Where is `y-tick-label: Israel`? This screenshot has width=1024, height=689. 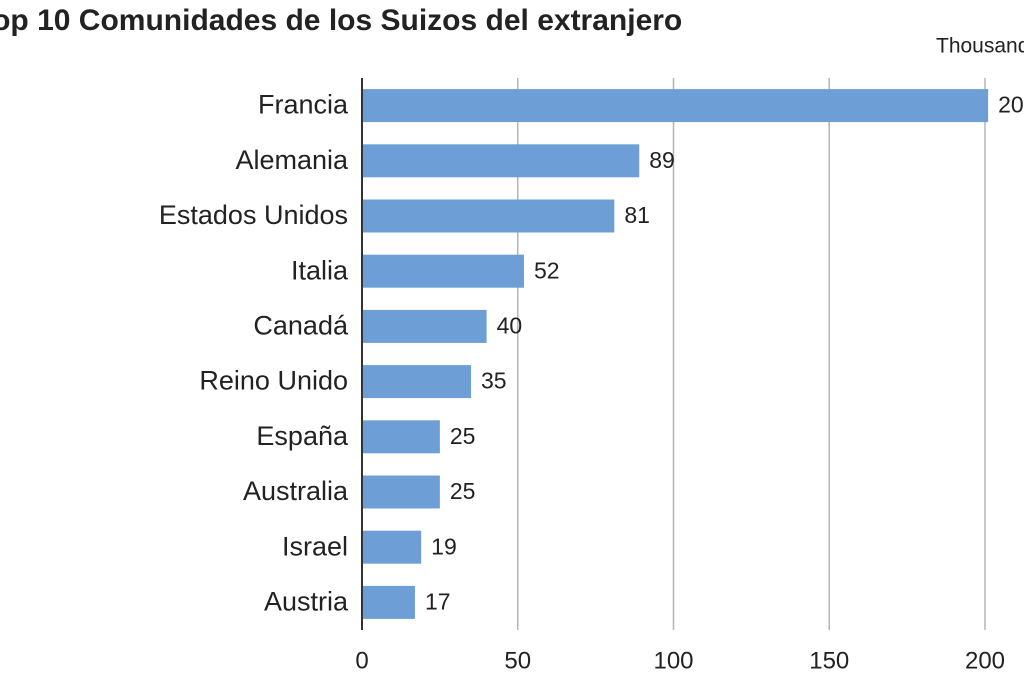 y-tick-label: Israel is located at coordinates (315, 546).